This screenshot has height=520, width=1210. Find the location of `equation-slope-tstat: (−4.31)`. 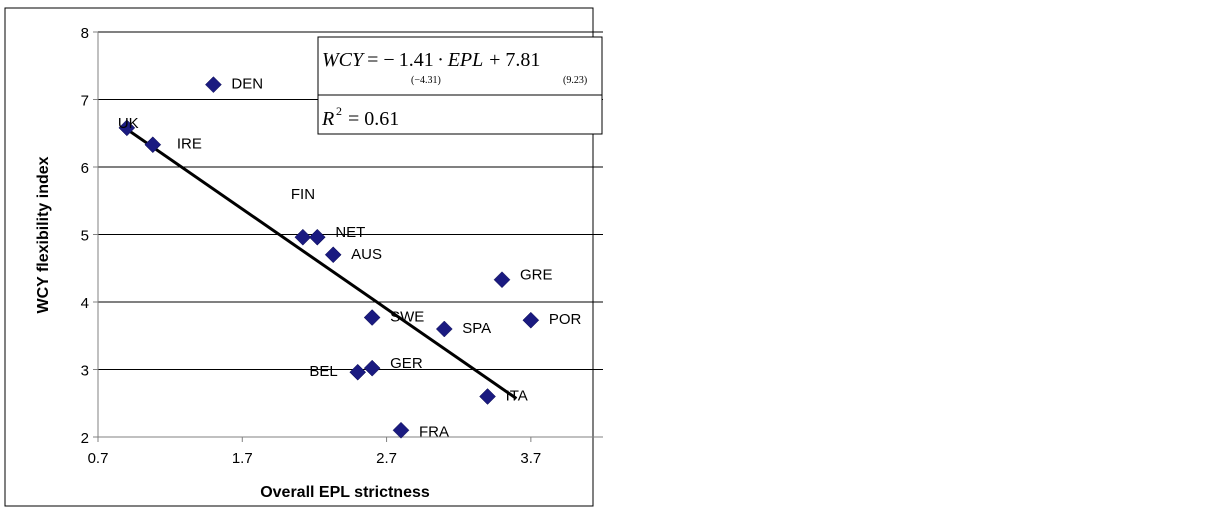

equation-slope-tstat: (−4.31) is located at coordinates (426, 80).